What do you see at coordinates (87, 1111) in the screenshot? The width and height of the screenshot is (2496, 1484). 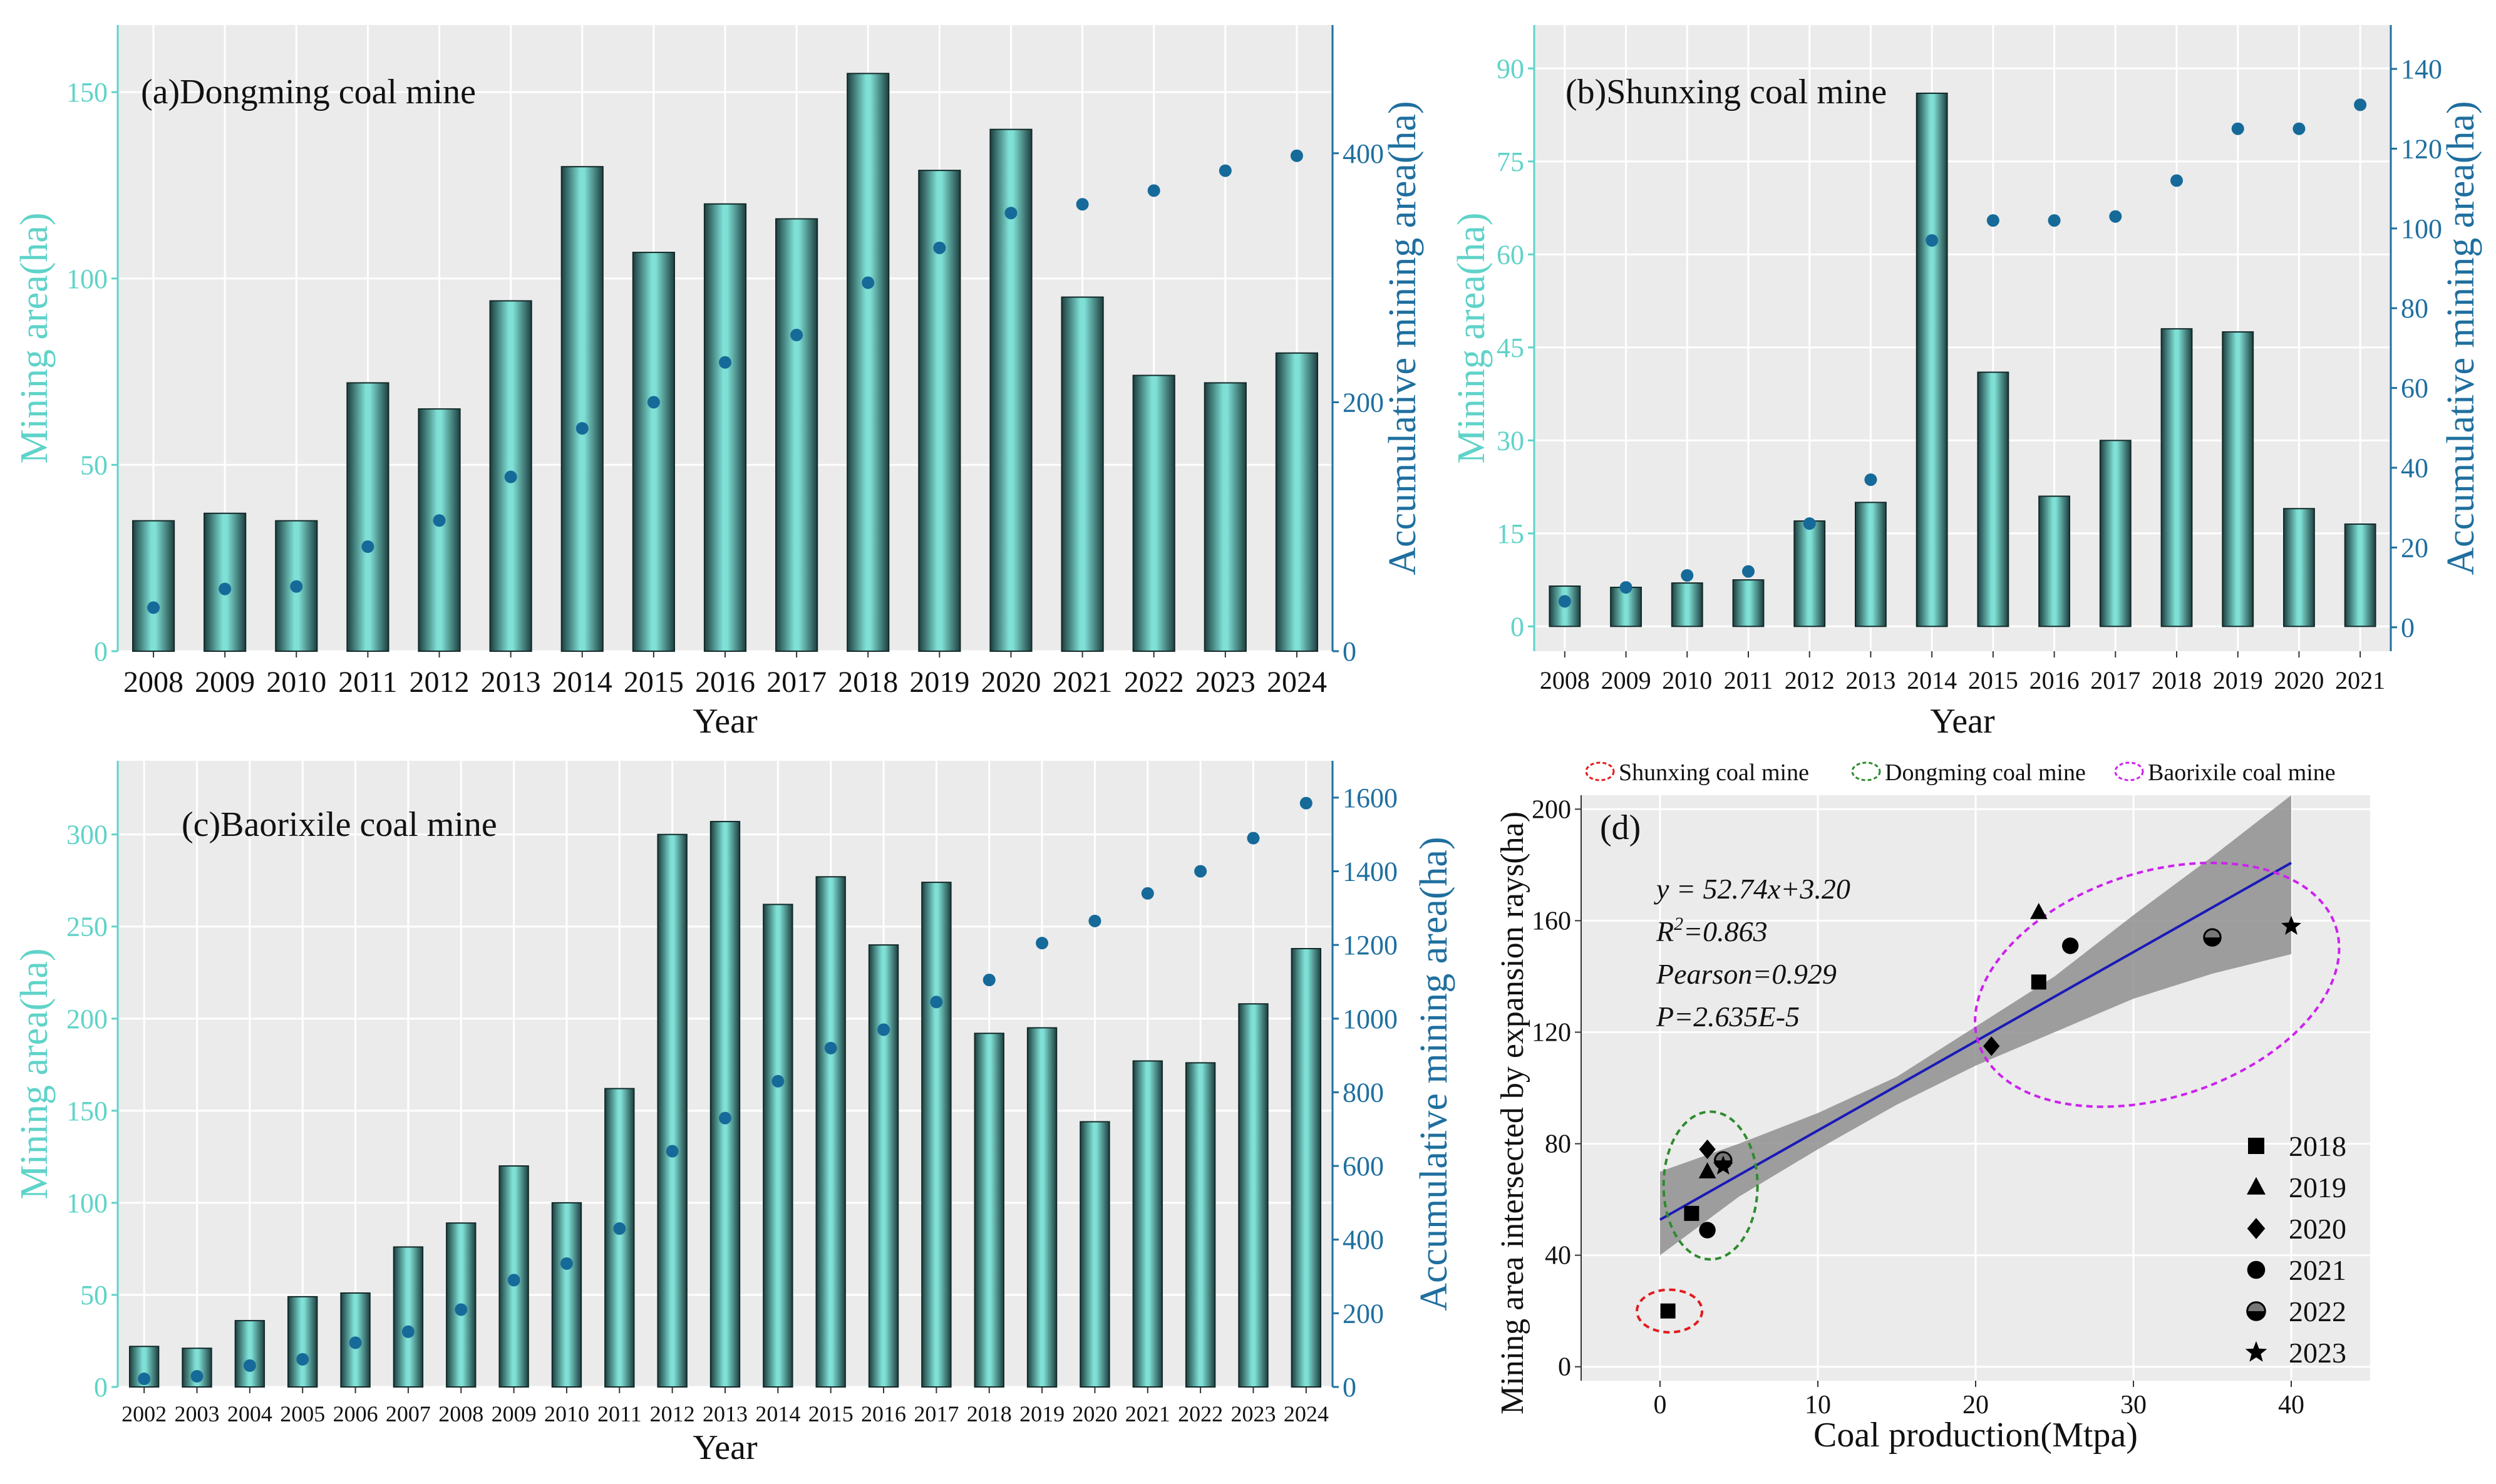 I see `left-tick-label: 150` at bounding box center [87, 1111].